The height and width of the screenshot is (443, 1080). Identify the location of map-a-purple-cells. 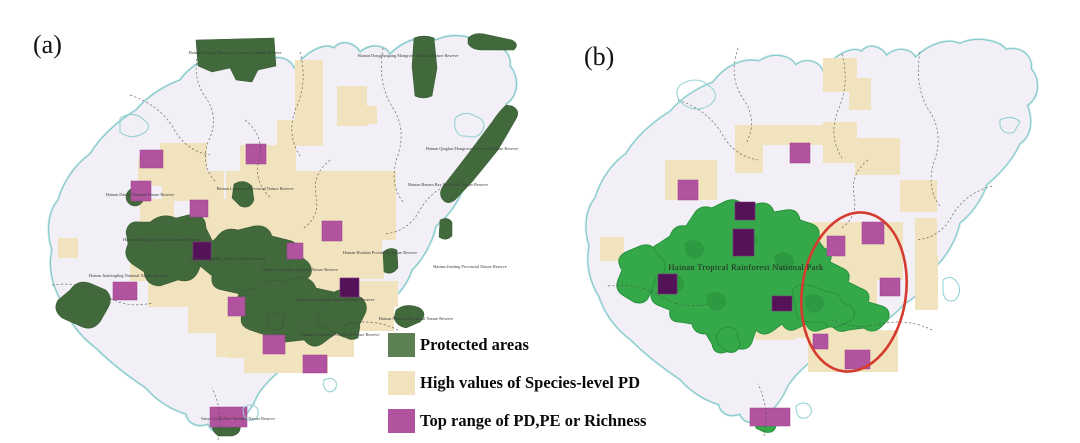
(236, 285).